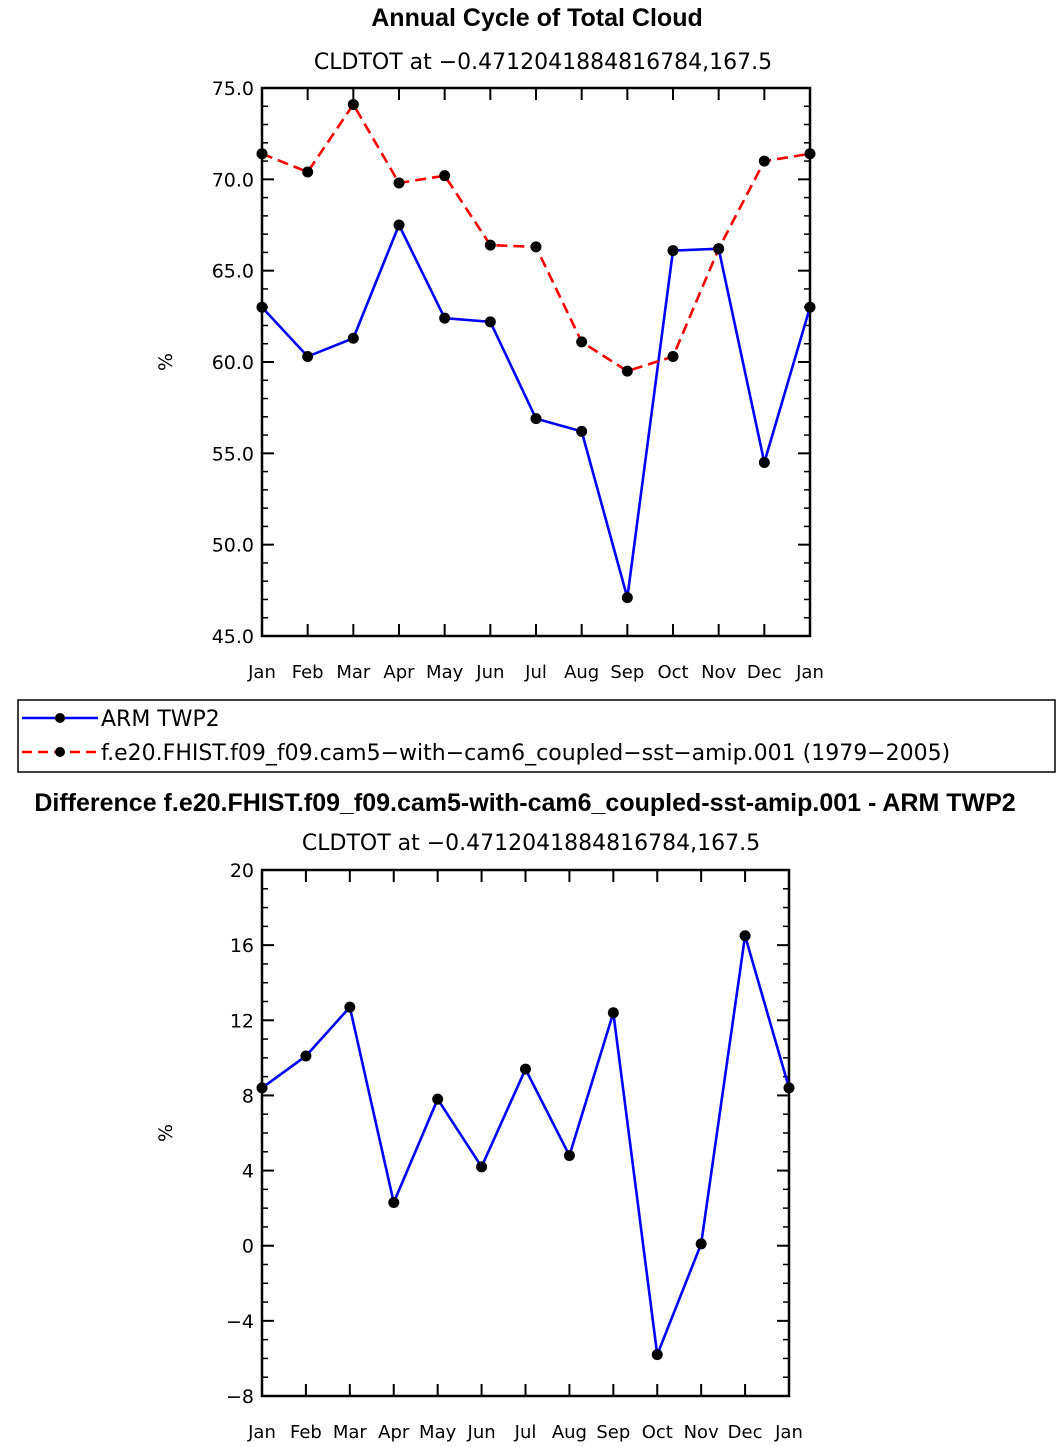 This screenshot has width=1062, height=1447. What do you see at coordinates (543, 62) in the screenshot?
I see `top-chart-subtitle: CLDTOT at −0.4712041884816784,167.5` at bounding box center [543, 62].